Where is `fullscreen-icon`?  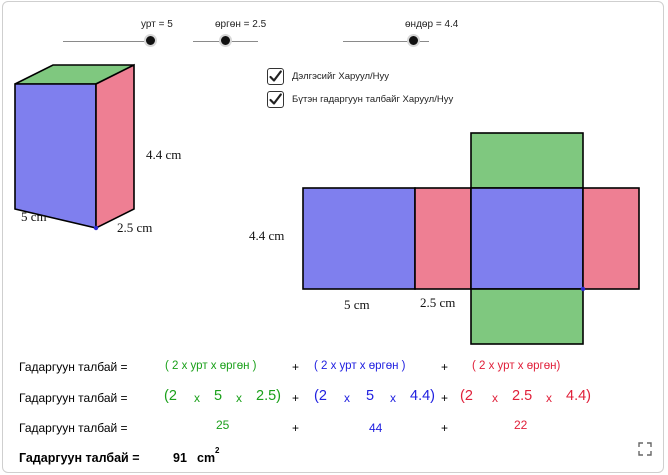 fullscreen-icon is located at coordinates (645, 449).